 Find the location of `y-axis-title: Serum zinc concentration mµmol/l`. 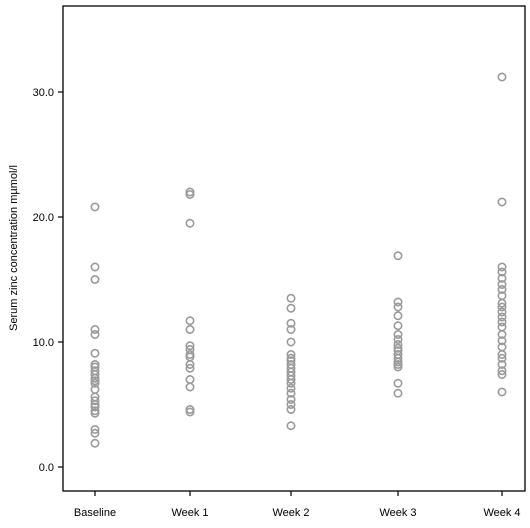

y-axis-title: Serum zinc concentration mµmol/l is located at coordinates (14, 248).